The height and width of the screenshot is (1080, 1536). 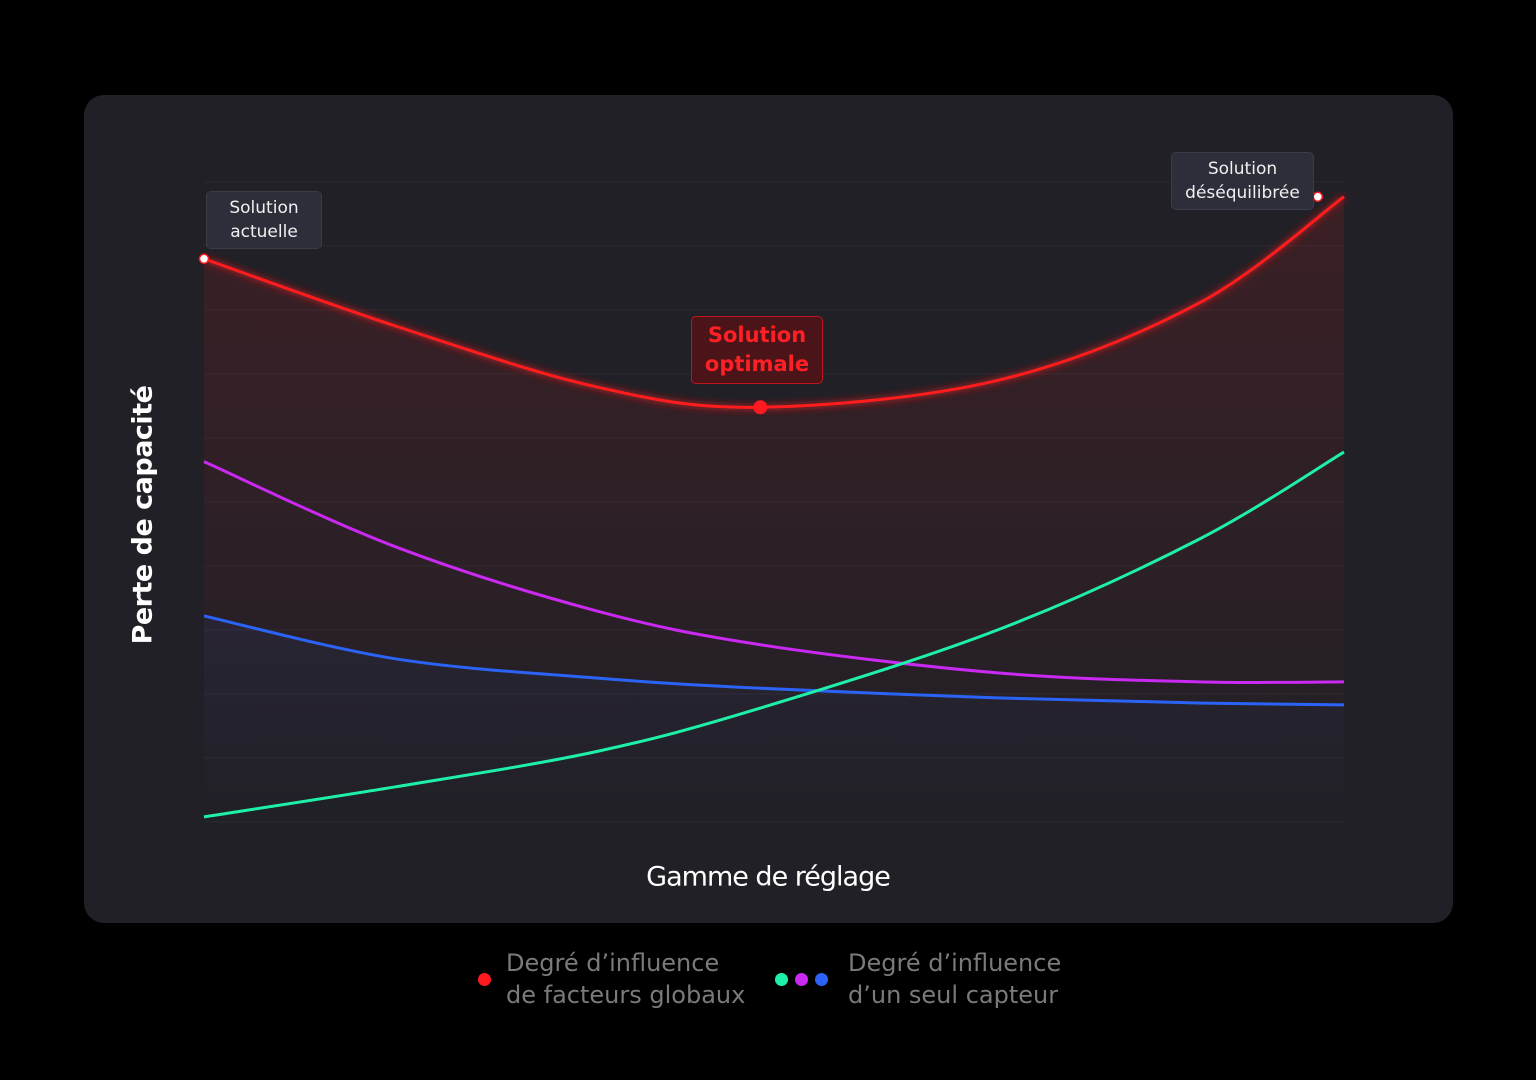 I want to click on annotation-optimal-solution: Solution optimale, so click(x=757, y=350).